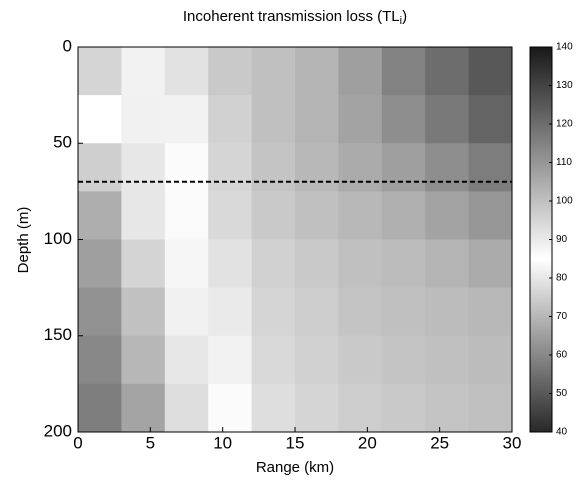 The height and width of the screenshot is (486, 582). What do you see at coordinates (564, 47) in the screenshot?
I see `colorbar-tick-label: 140` at bounding box center [564, 47].